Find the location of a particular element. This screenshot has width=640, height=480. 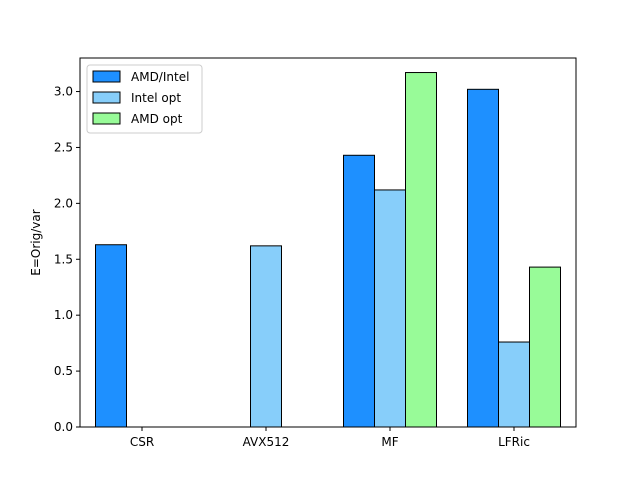

x-axis-ticks: CSR AVX512 MF LFRic is located at coordinates (330, 438).